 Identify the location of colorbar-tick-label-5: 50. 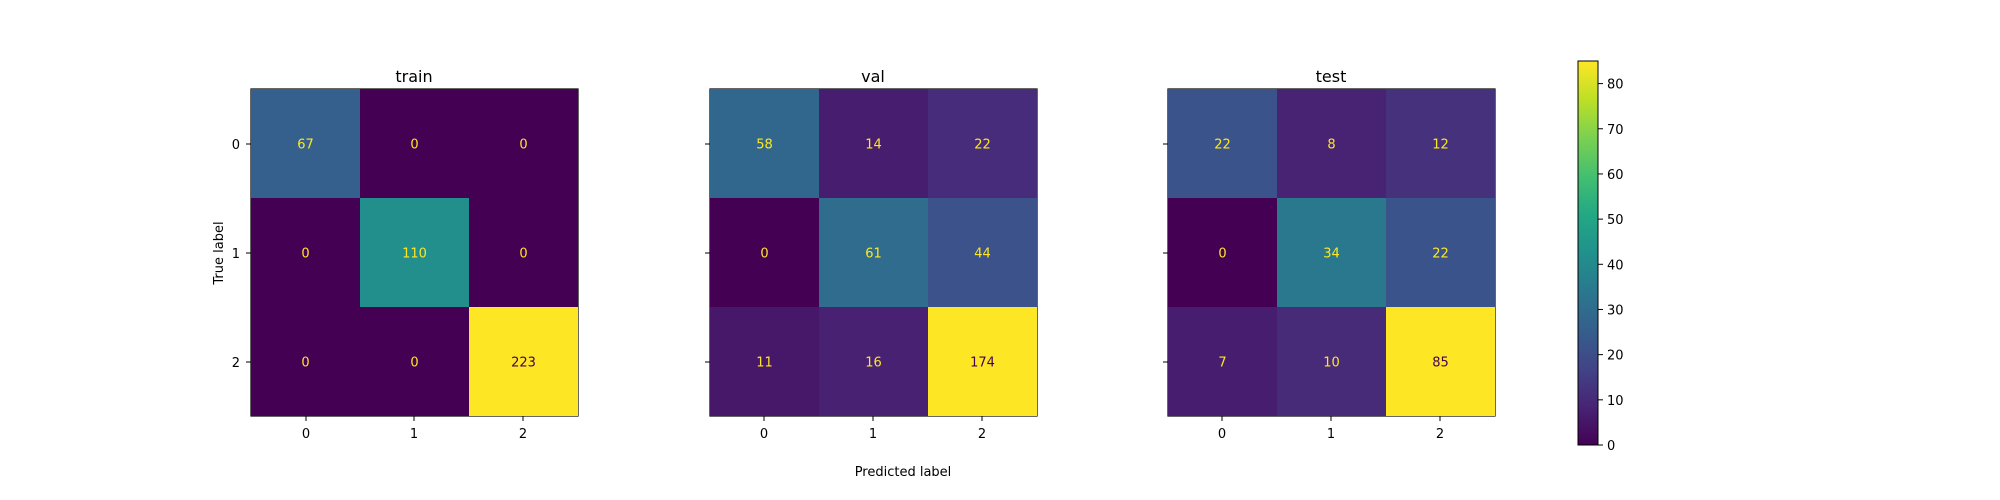
(1615, 220).